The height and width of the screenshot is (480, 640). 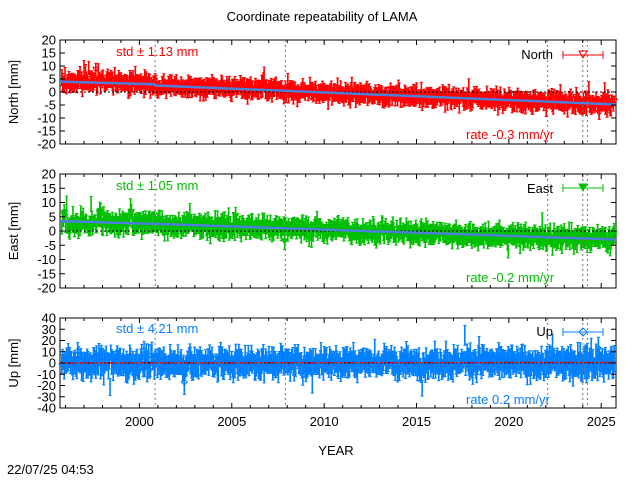 What do you see at coordinates (510, 277) in the screenshot?
I see `east-rate-label: rate -0.2 mm/yr` at bounding box center [510, 277].